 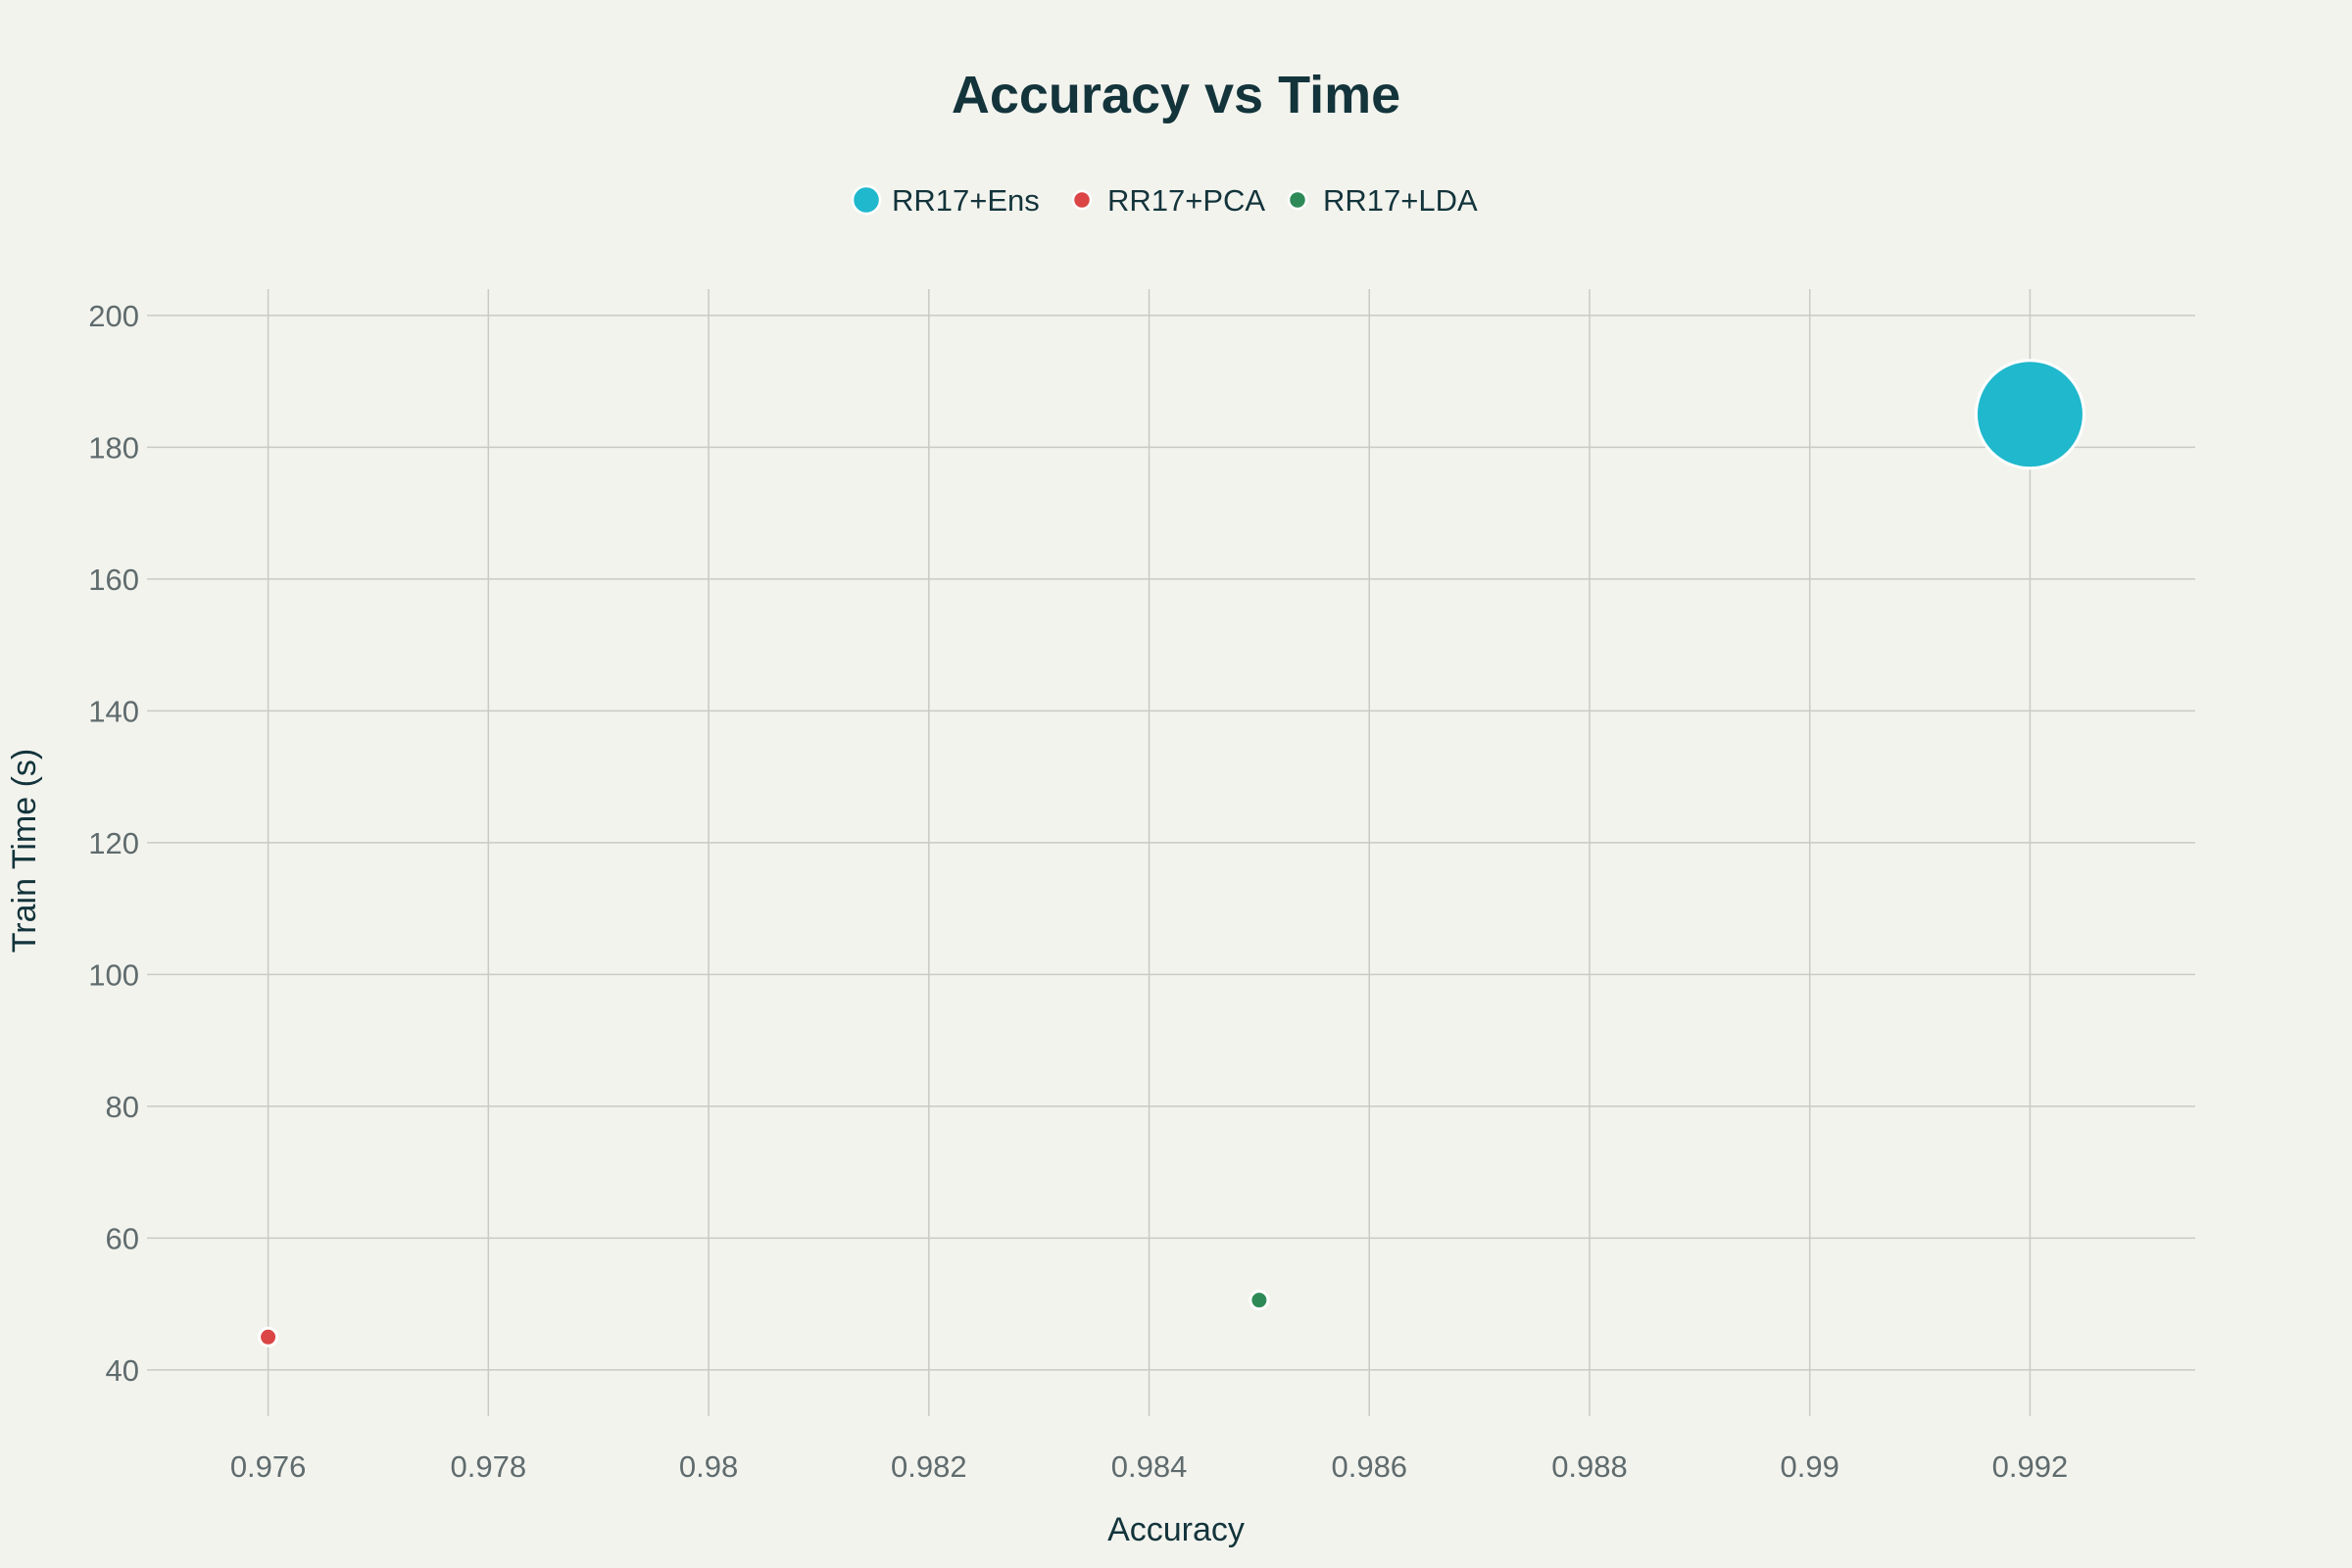 I want to click on x-tick-label: 0.978, so click(x=489, y=1466).